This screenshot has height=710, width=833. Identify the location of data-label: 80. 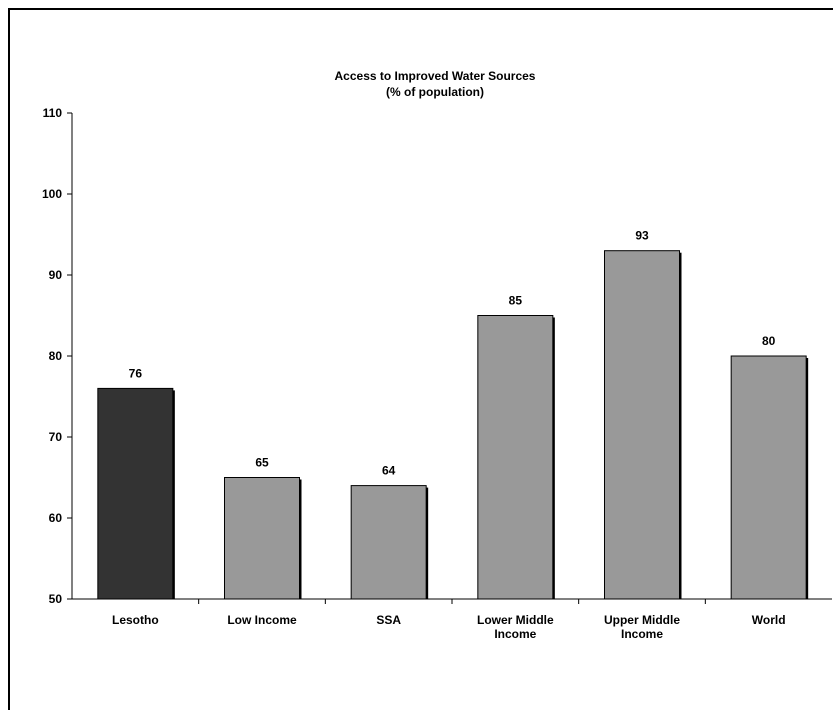
(769, 341).